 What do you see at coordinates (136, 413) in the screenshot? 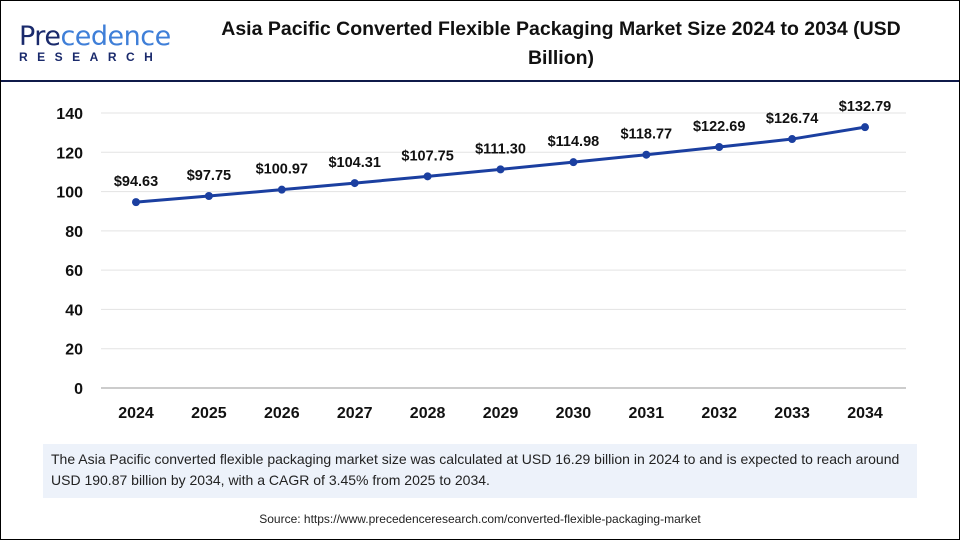
I see `x-tick-label: 2024` at bounding box center [136, 413].